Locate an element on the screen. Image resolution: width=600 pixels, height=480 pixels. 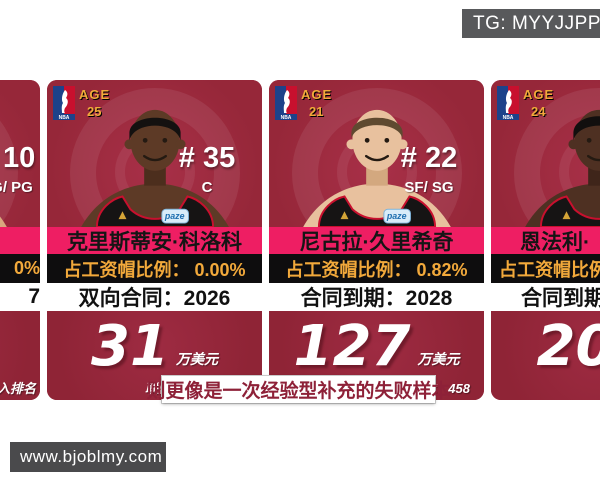
salary-cap-percent: 占工资帽比例： 0.82% is located at coordinates (376, 268).